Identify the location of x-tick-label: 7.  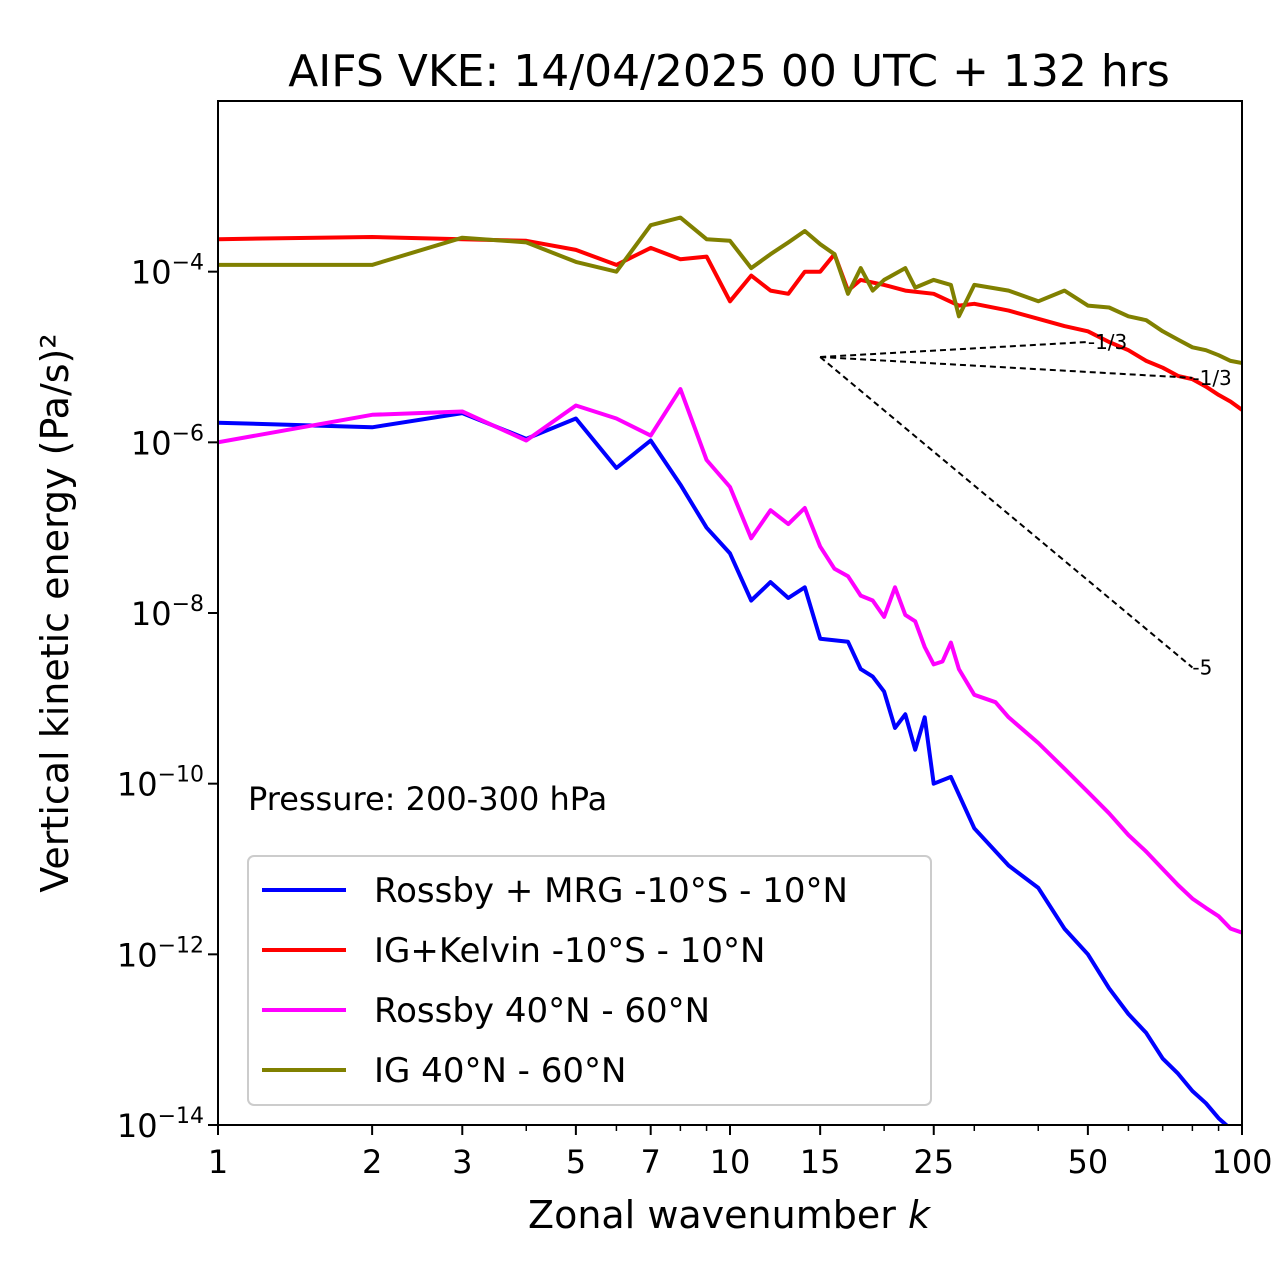
(651, 1162).